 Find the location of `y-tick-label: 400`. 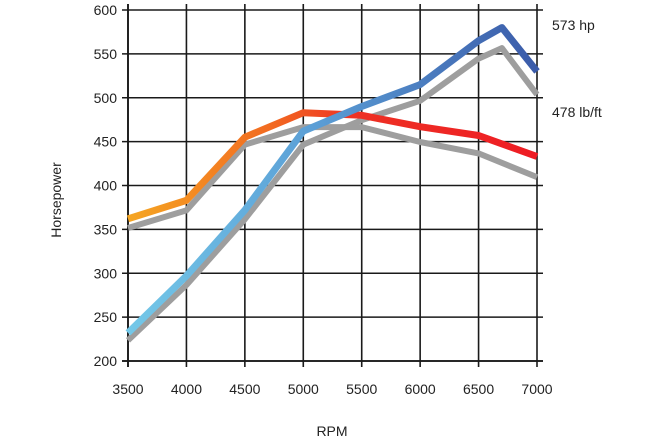

y-tick-label: 400 is located at coordinates (106, 186).